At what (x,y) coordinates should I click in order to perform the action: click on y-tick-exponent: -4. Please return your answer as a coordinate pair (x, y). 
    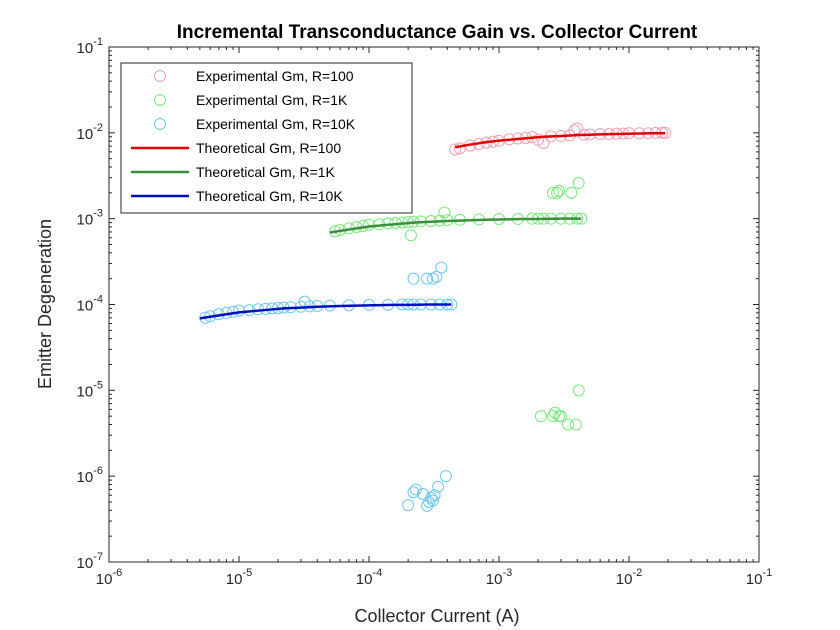
    Looking at the image, I should click on (98, 300).